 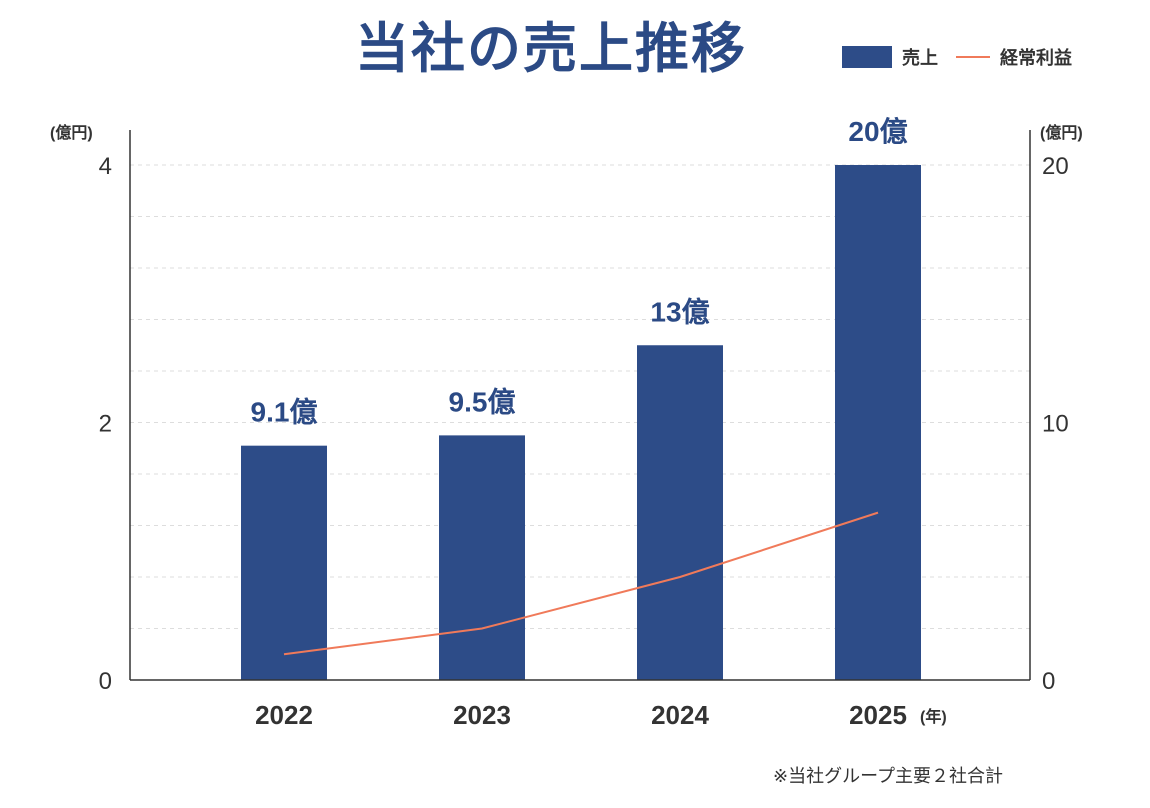 I want to click on data-label-2024: 13億, so click(x=679, y=311).